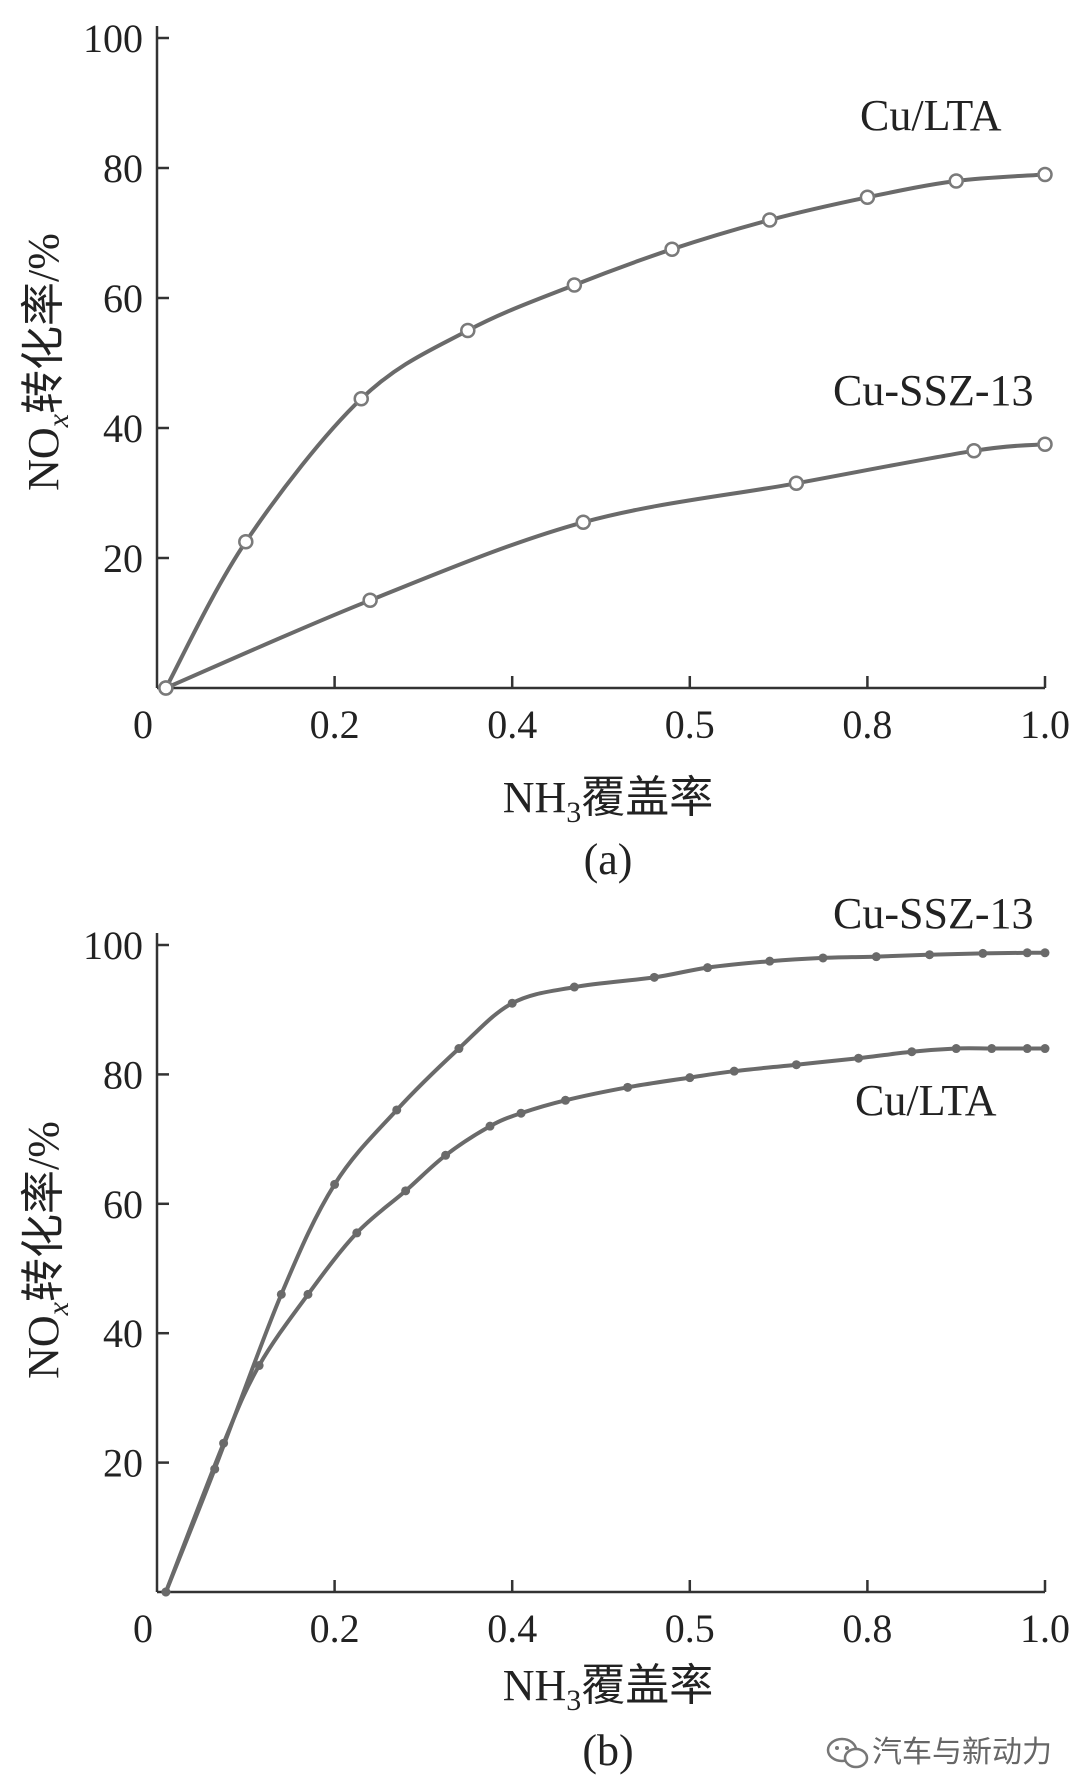  I want to click on y-tick-label: 60, so click(123, 298).